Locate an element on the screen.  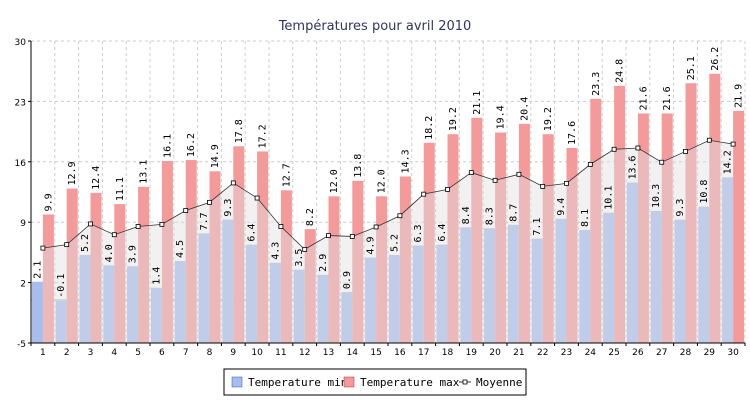
data-label-min: 6.3 is located at coordinates (418, 233).